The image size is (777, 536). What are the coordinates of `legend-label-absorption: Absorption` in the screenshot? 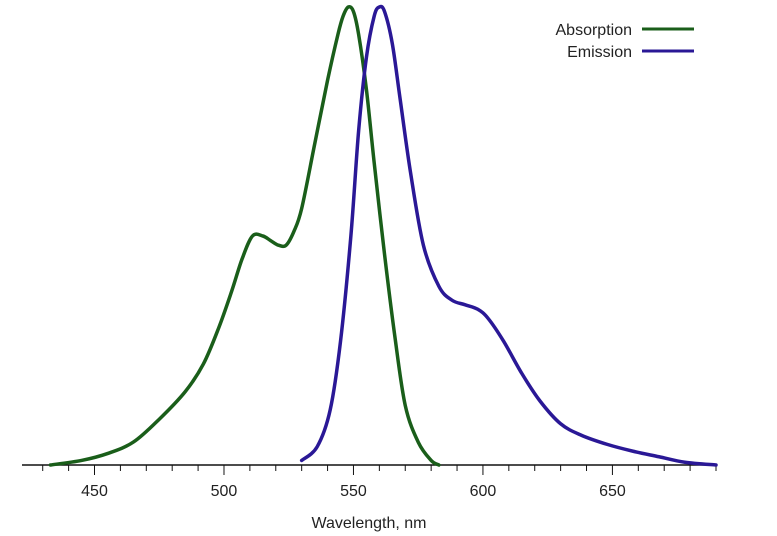 It's located at (594, 30).